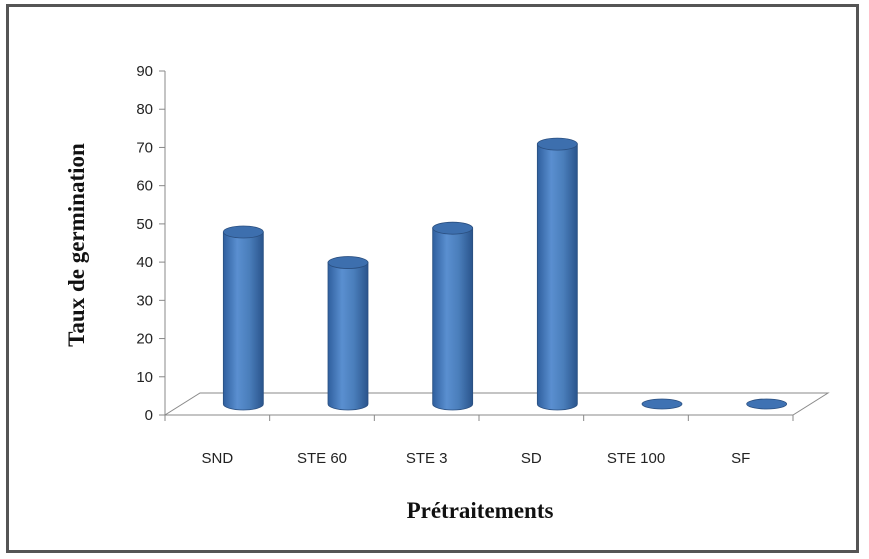 The image size is (869, 559). I want to click on x-axis-title: Prétraitements, so click(480, 510).